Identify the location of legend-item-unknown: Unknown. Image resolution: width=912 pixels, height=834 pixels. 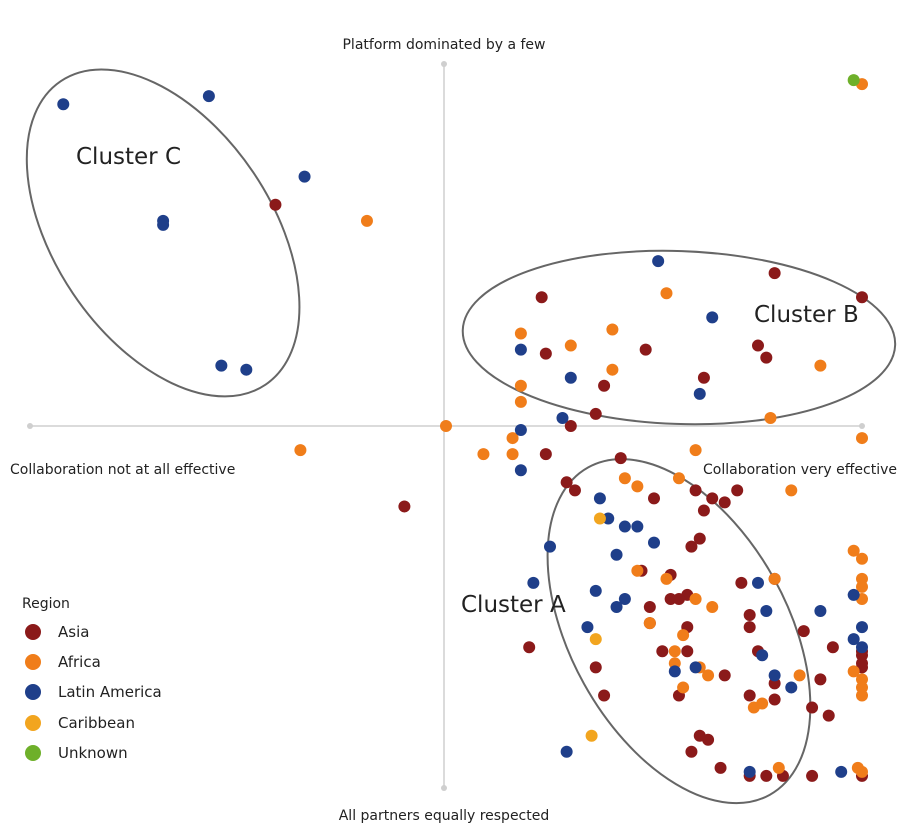
(76, 753).